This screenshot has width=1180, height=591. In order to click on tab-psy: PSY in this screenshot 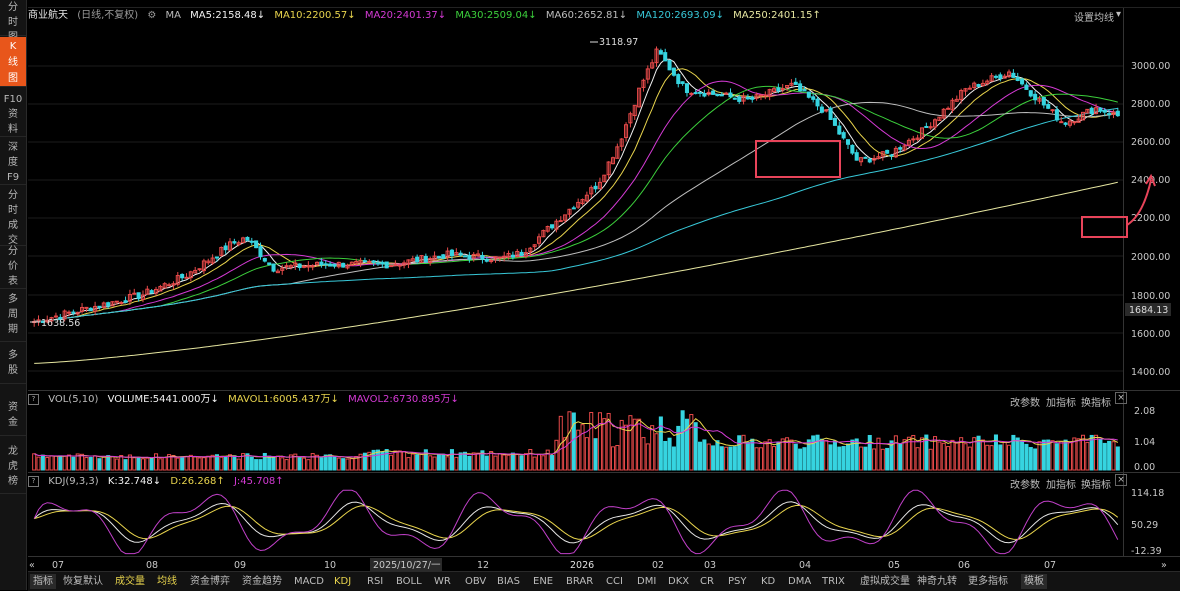, I will do `click(737, 581)`.